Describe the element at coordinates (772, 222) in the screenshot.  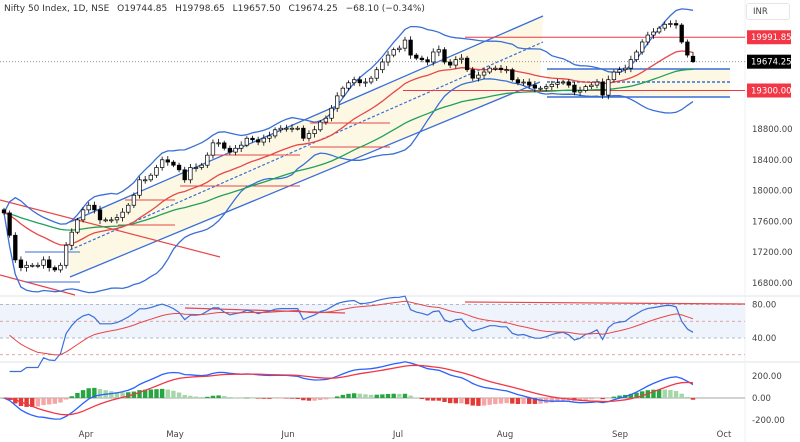
I see `price-tick-label: 17600.00` at that location.